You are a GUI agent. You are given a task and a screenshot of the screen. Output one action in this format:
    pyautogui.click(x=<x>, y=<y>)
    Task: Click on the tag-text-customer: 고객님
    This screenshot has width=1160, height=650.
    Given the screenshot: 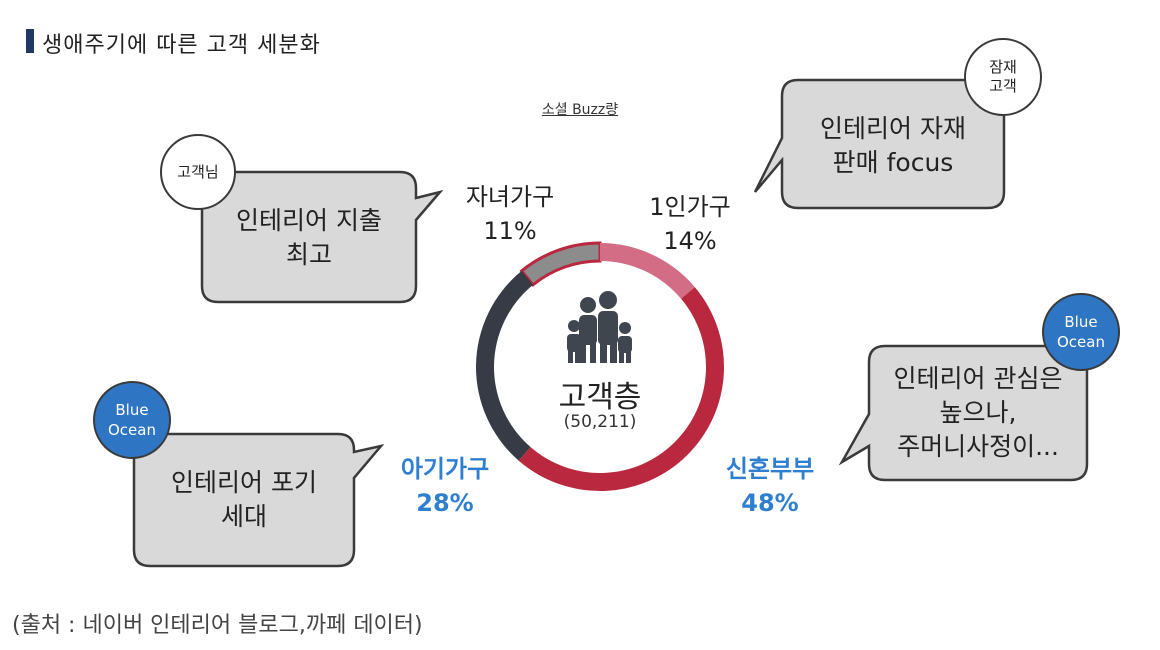 What is the action you would take?
    pyautogui.click(x=198, y=172)
    